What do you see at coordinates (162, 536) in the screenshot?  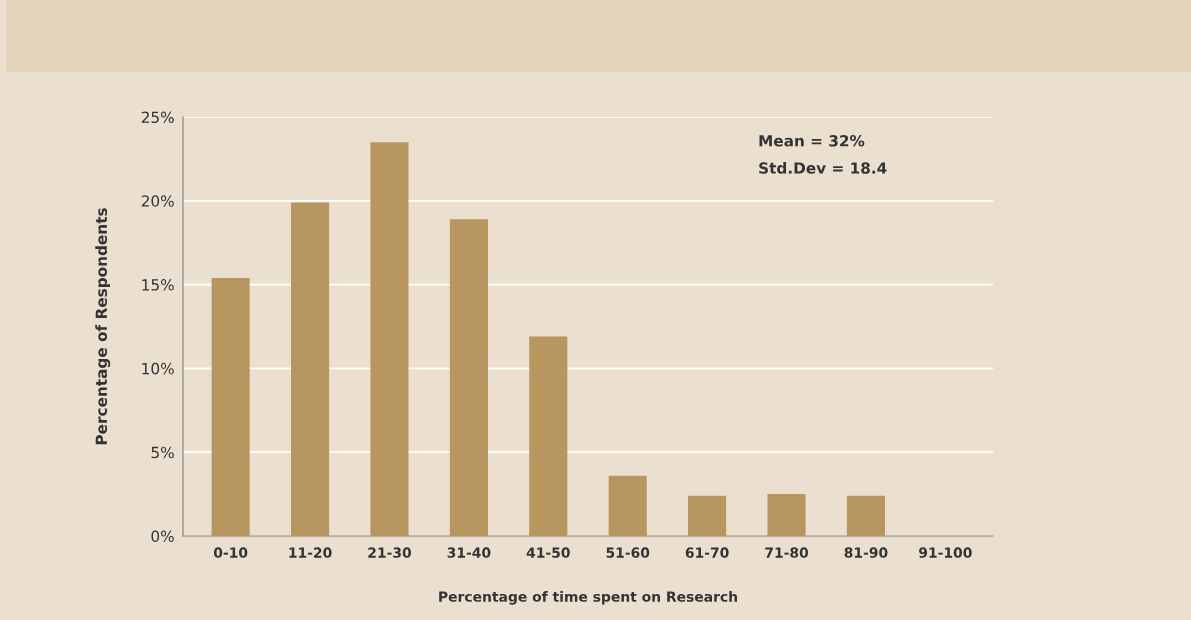 I see `y-tick-label: 0%` at bounding box center [162, 536].